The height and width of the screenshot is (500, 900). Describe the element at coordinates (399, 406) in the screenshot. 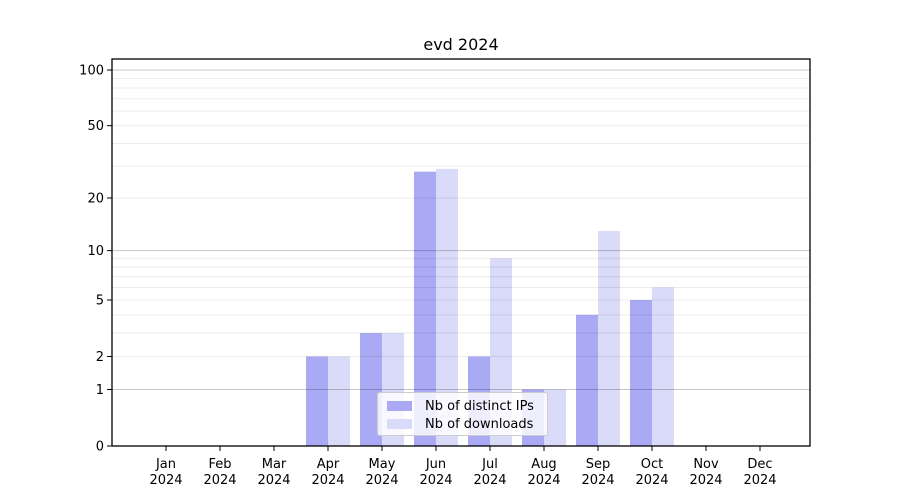

I see `legend-swatch-distinct-ips` at that location.